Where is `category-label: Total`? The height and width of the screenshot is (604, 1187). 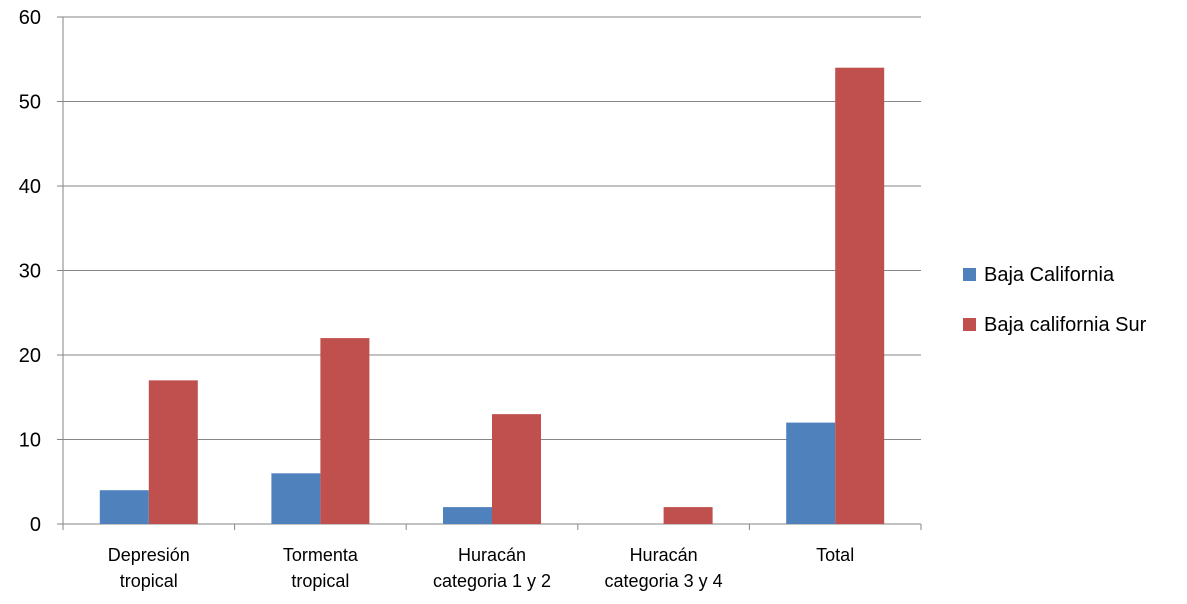
category-label: Total is located at coordinates (835, 555).